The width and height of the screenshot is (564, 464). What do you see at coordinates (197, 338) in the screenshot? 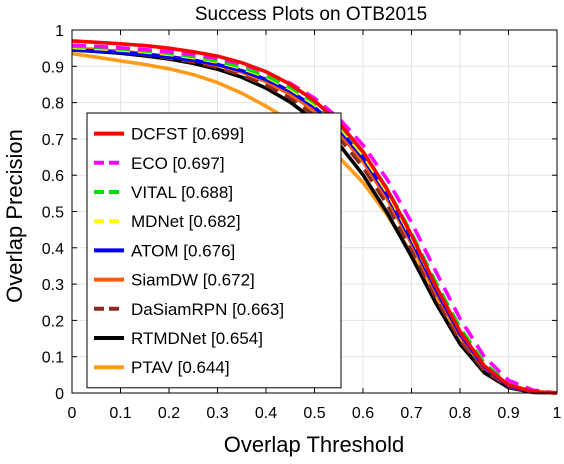
I see `legend-label: RTMDNet [0.654]` at bounding box center [197, 338].